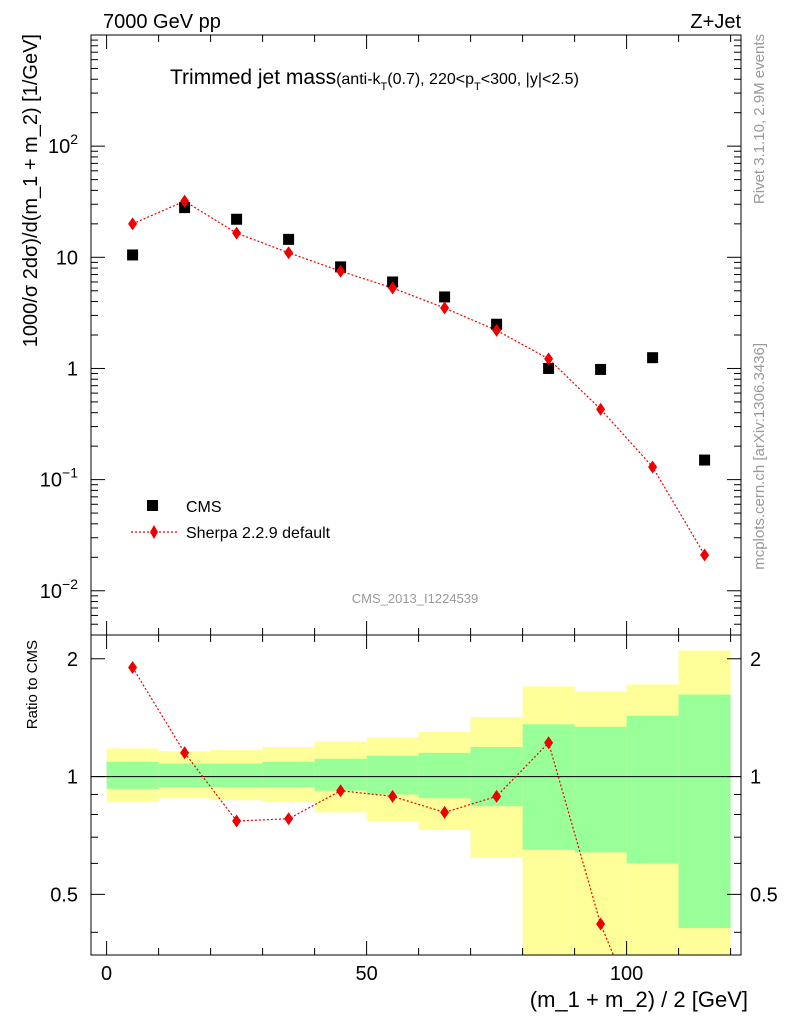 The width and height of the screenshot is (786, 1024). I want to click on y-tick-label-top: 10², so click(63, 144).